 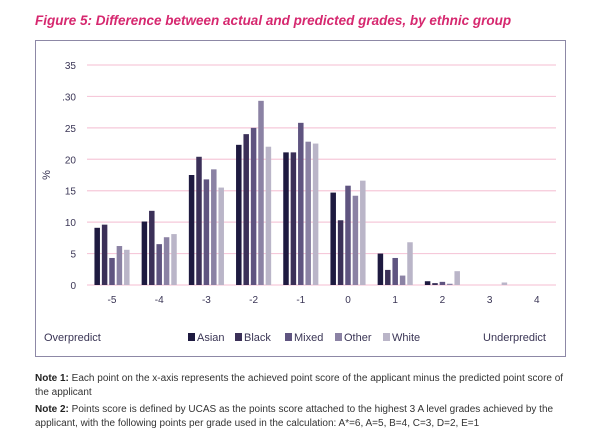 What do you see at coordinates (238, 337) in the screenshot?
I see `legend-swatch-black` at bounding box center [238, 337].